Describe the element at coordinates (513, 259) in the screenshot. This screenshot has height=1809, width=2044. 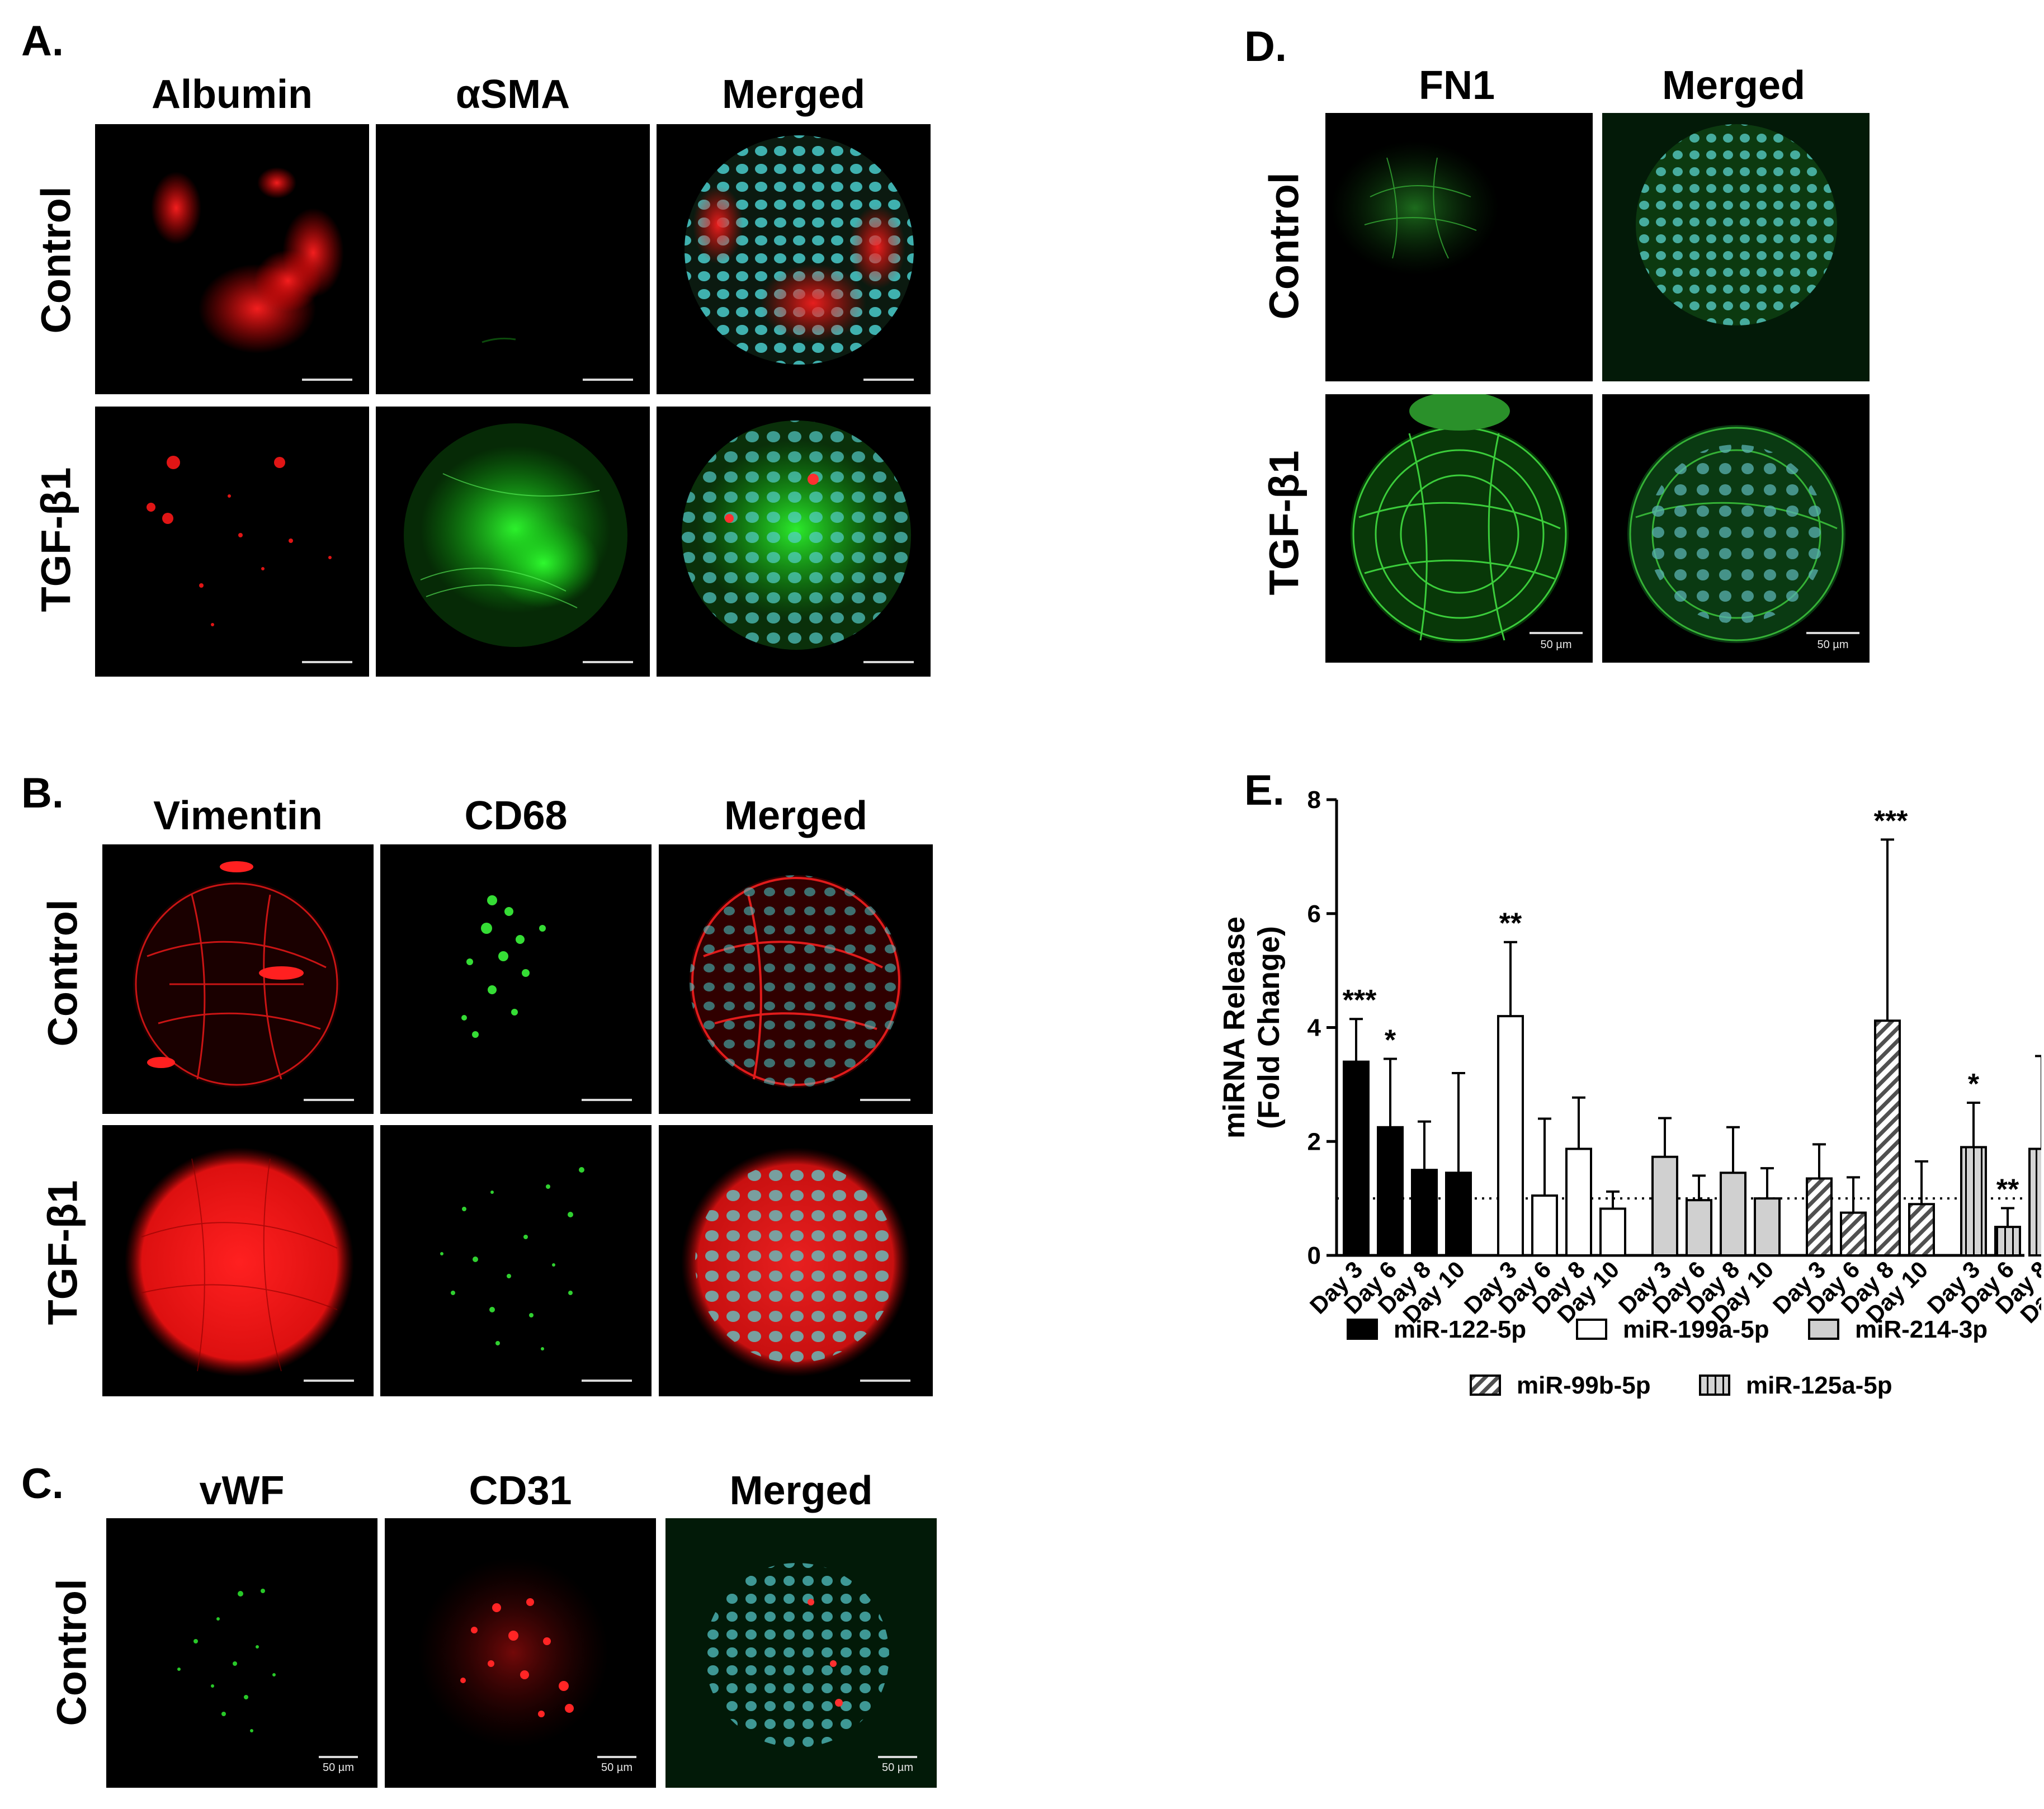
I see `micrograph-asma-control` at that location.